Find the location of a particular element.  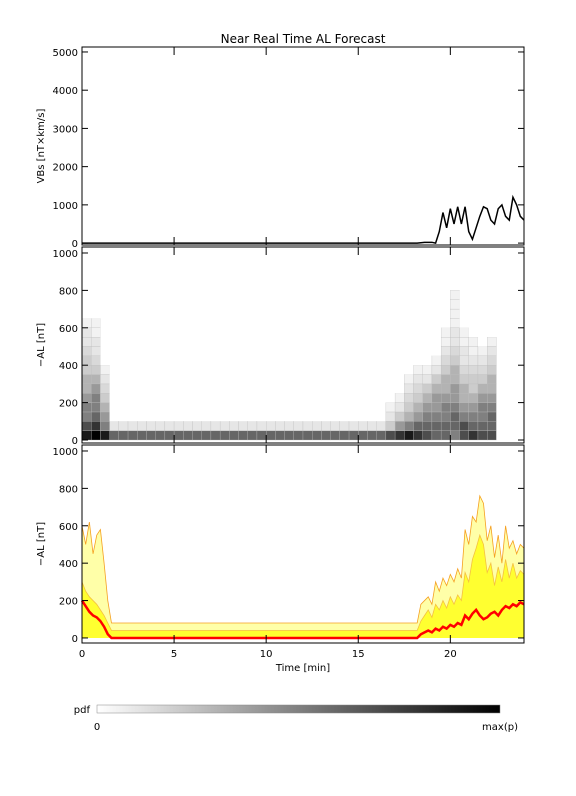

y-tick-label: 200 is located at coordinates (68, 404).